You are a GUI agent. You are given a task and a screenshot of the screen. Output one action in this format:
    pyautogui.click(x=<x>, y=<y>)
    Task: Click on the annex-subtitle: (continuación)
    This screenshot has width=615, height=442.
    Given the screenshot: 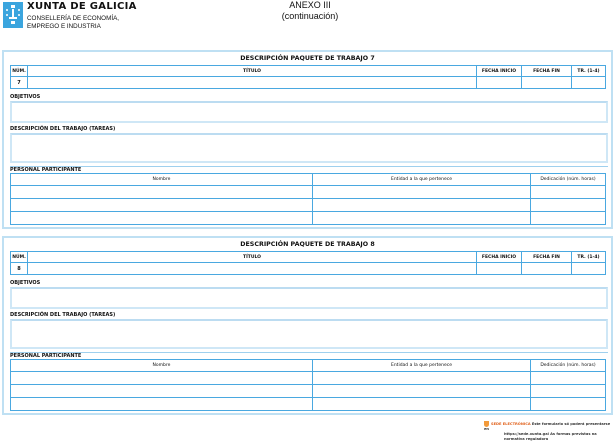 What is the action you would take?
    pyautogui.click(x=310, y=16)
    